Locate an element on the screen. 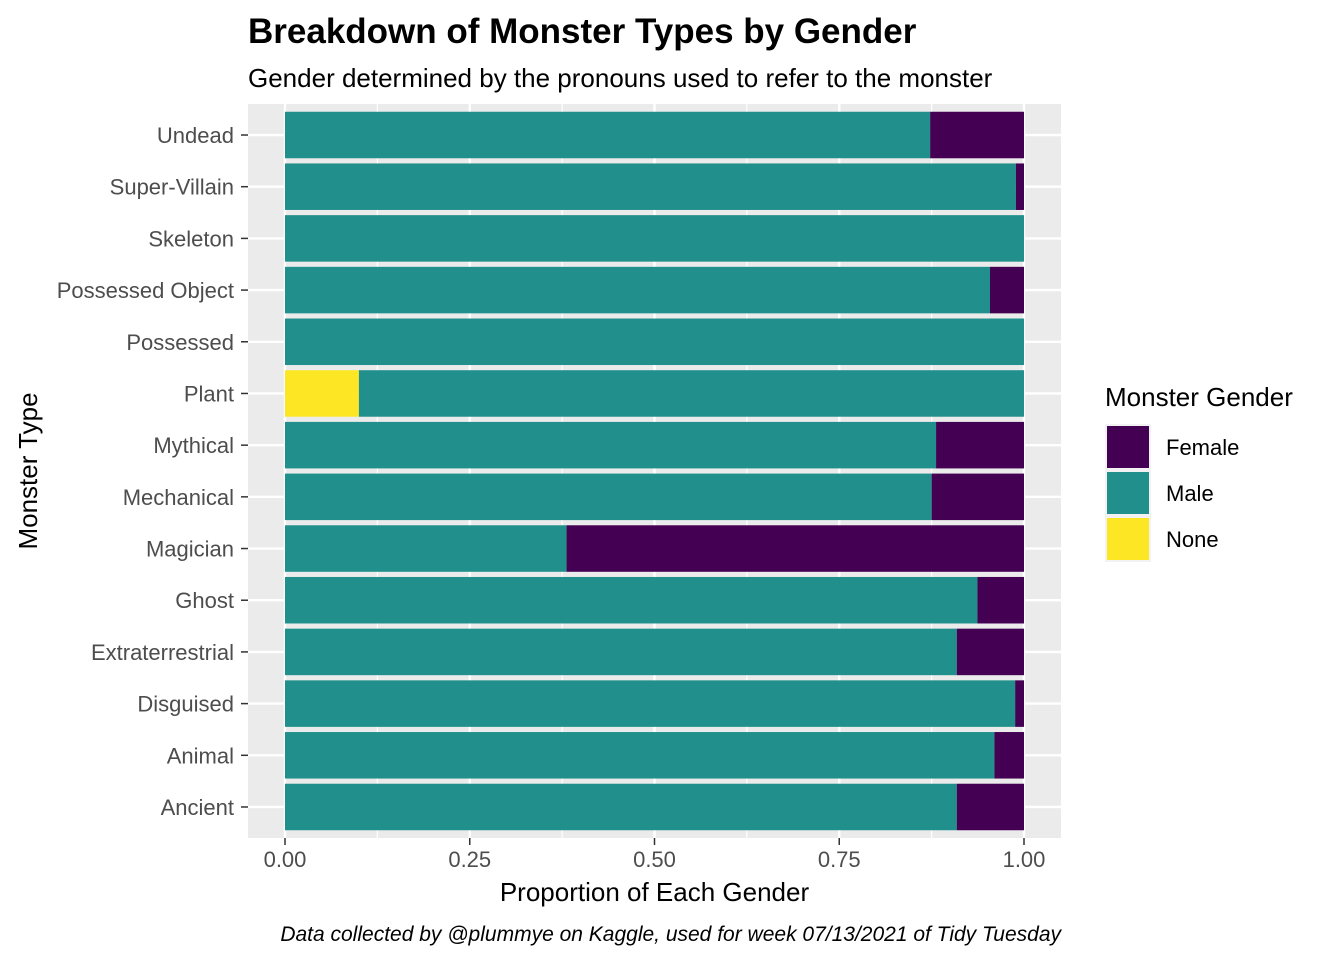 This screenshot has width=1344, height=960. x-tick-label: 1.00 is located at coordinates (1024, 859).